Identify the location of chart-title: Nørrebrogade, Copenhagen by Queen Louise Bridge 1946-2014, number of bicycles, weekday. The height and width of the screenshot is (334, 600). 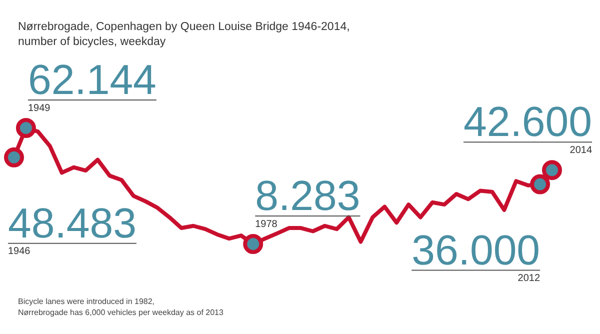
(184, 35).